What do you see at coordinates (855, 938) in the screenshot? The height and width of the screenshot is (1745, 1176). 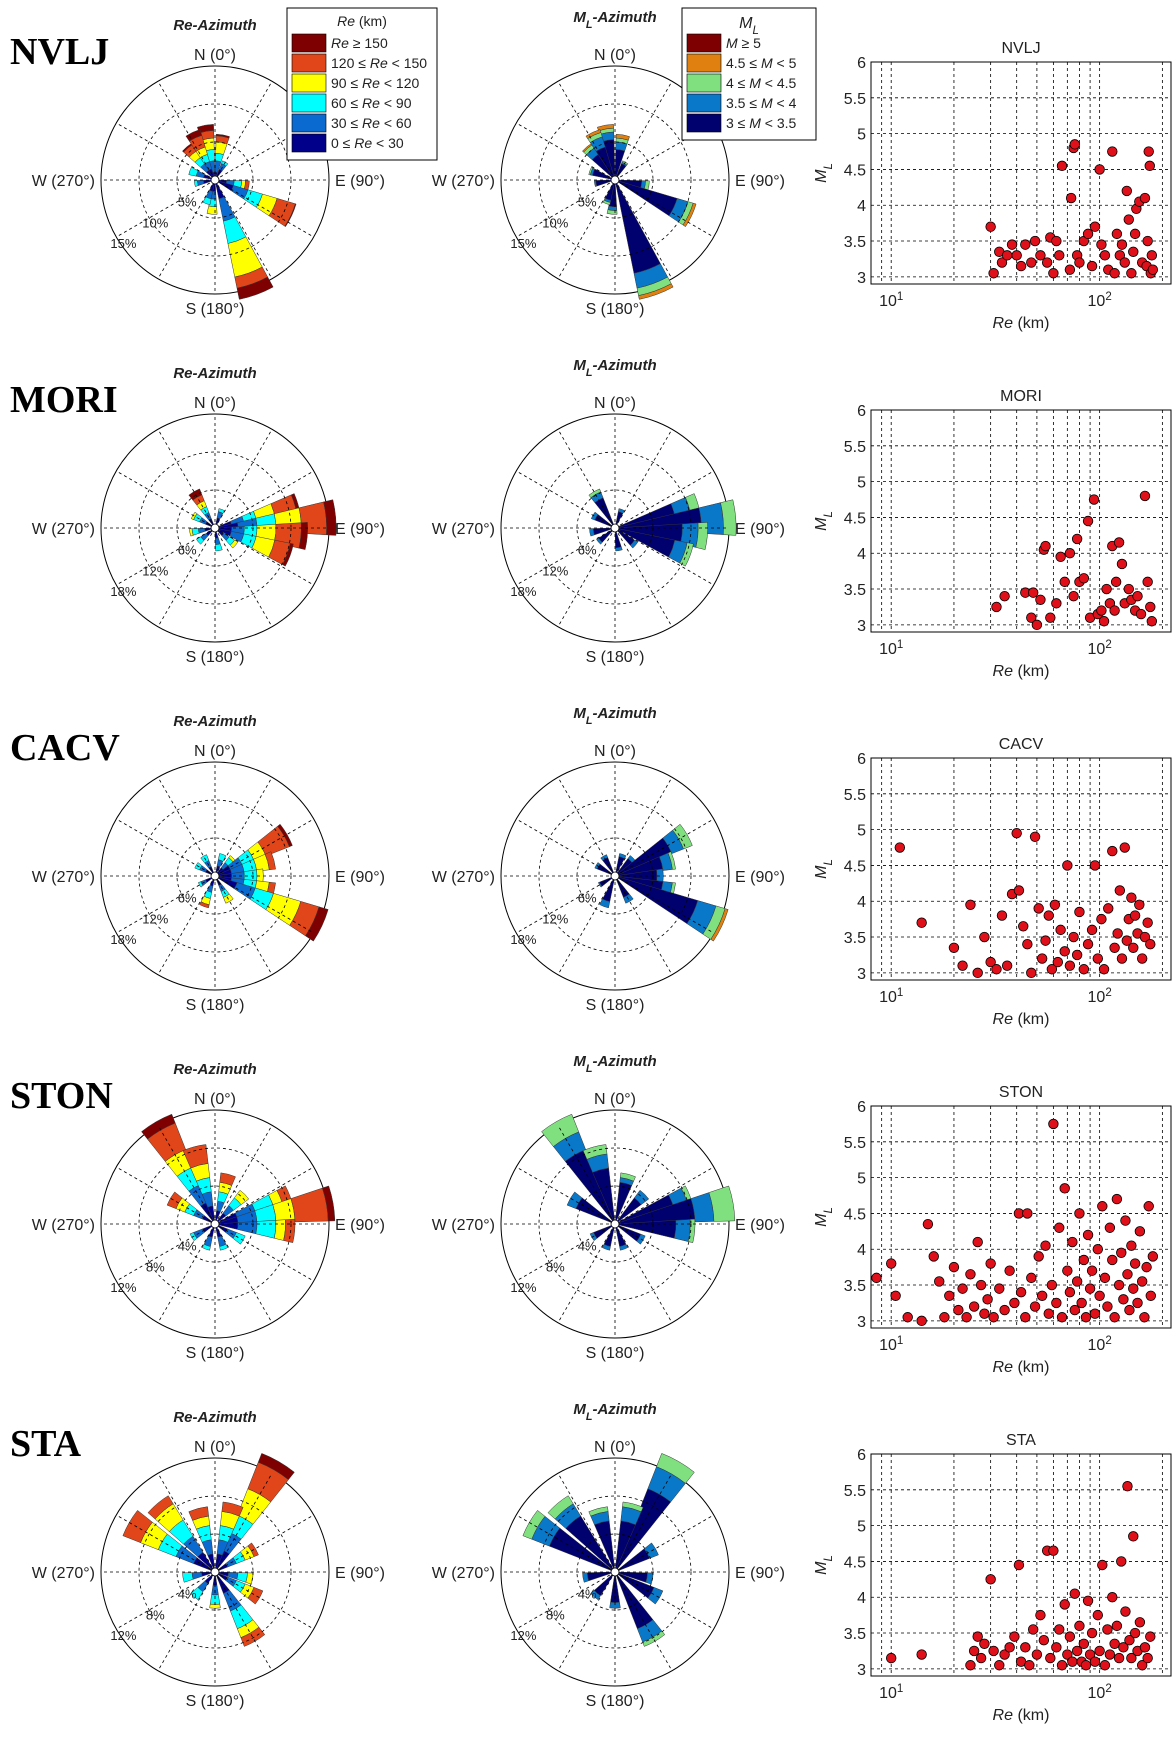 I see `scatter-ytick-label: 3.5` at bounding box center [855, 938].